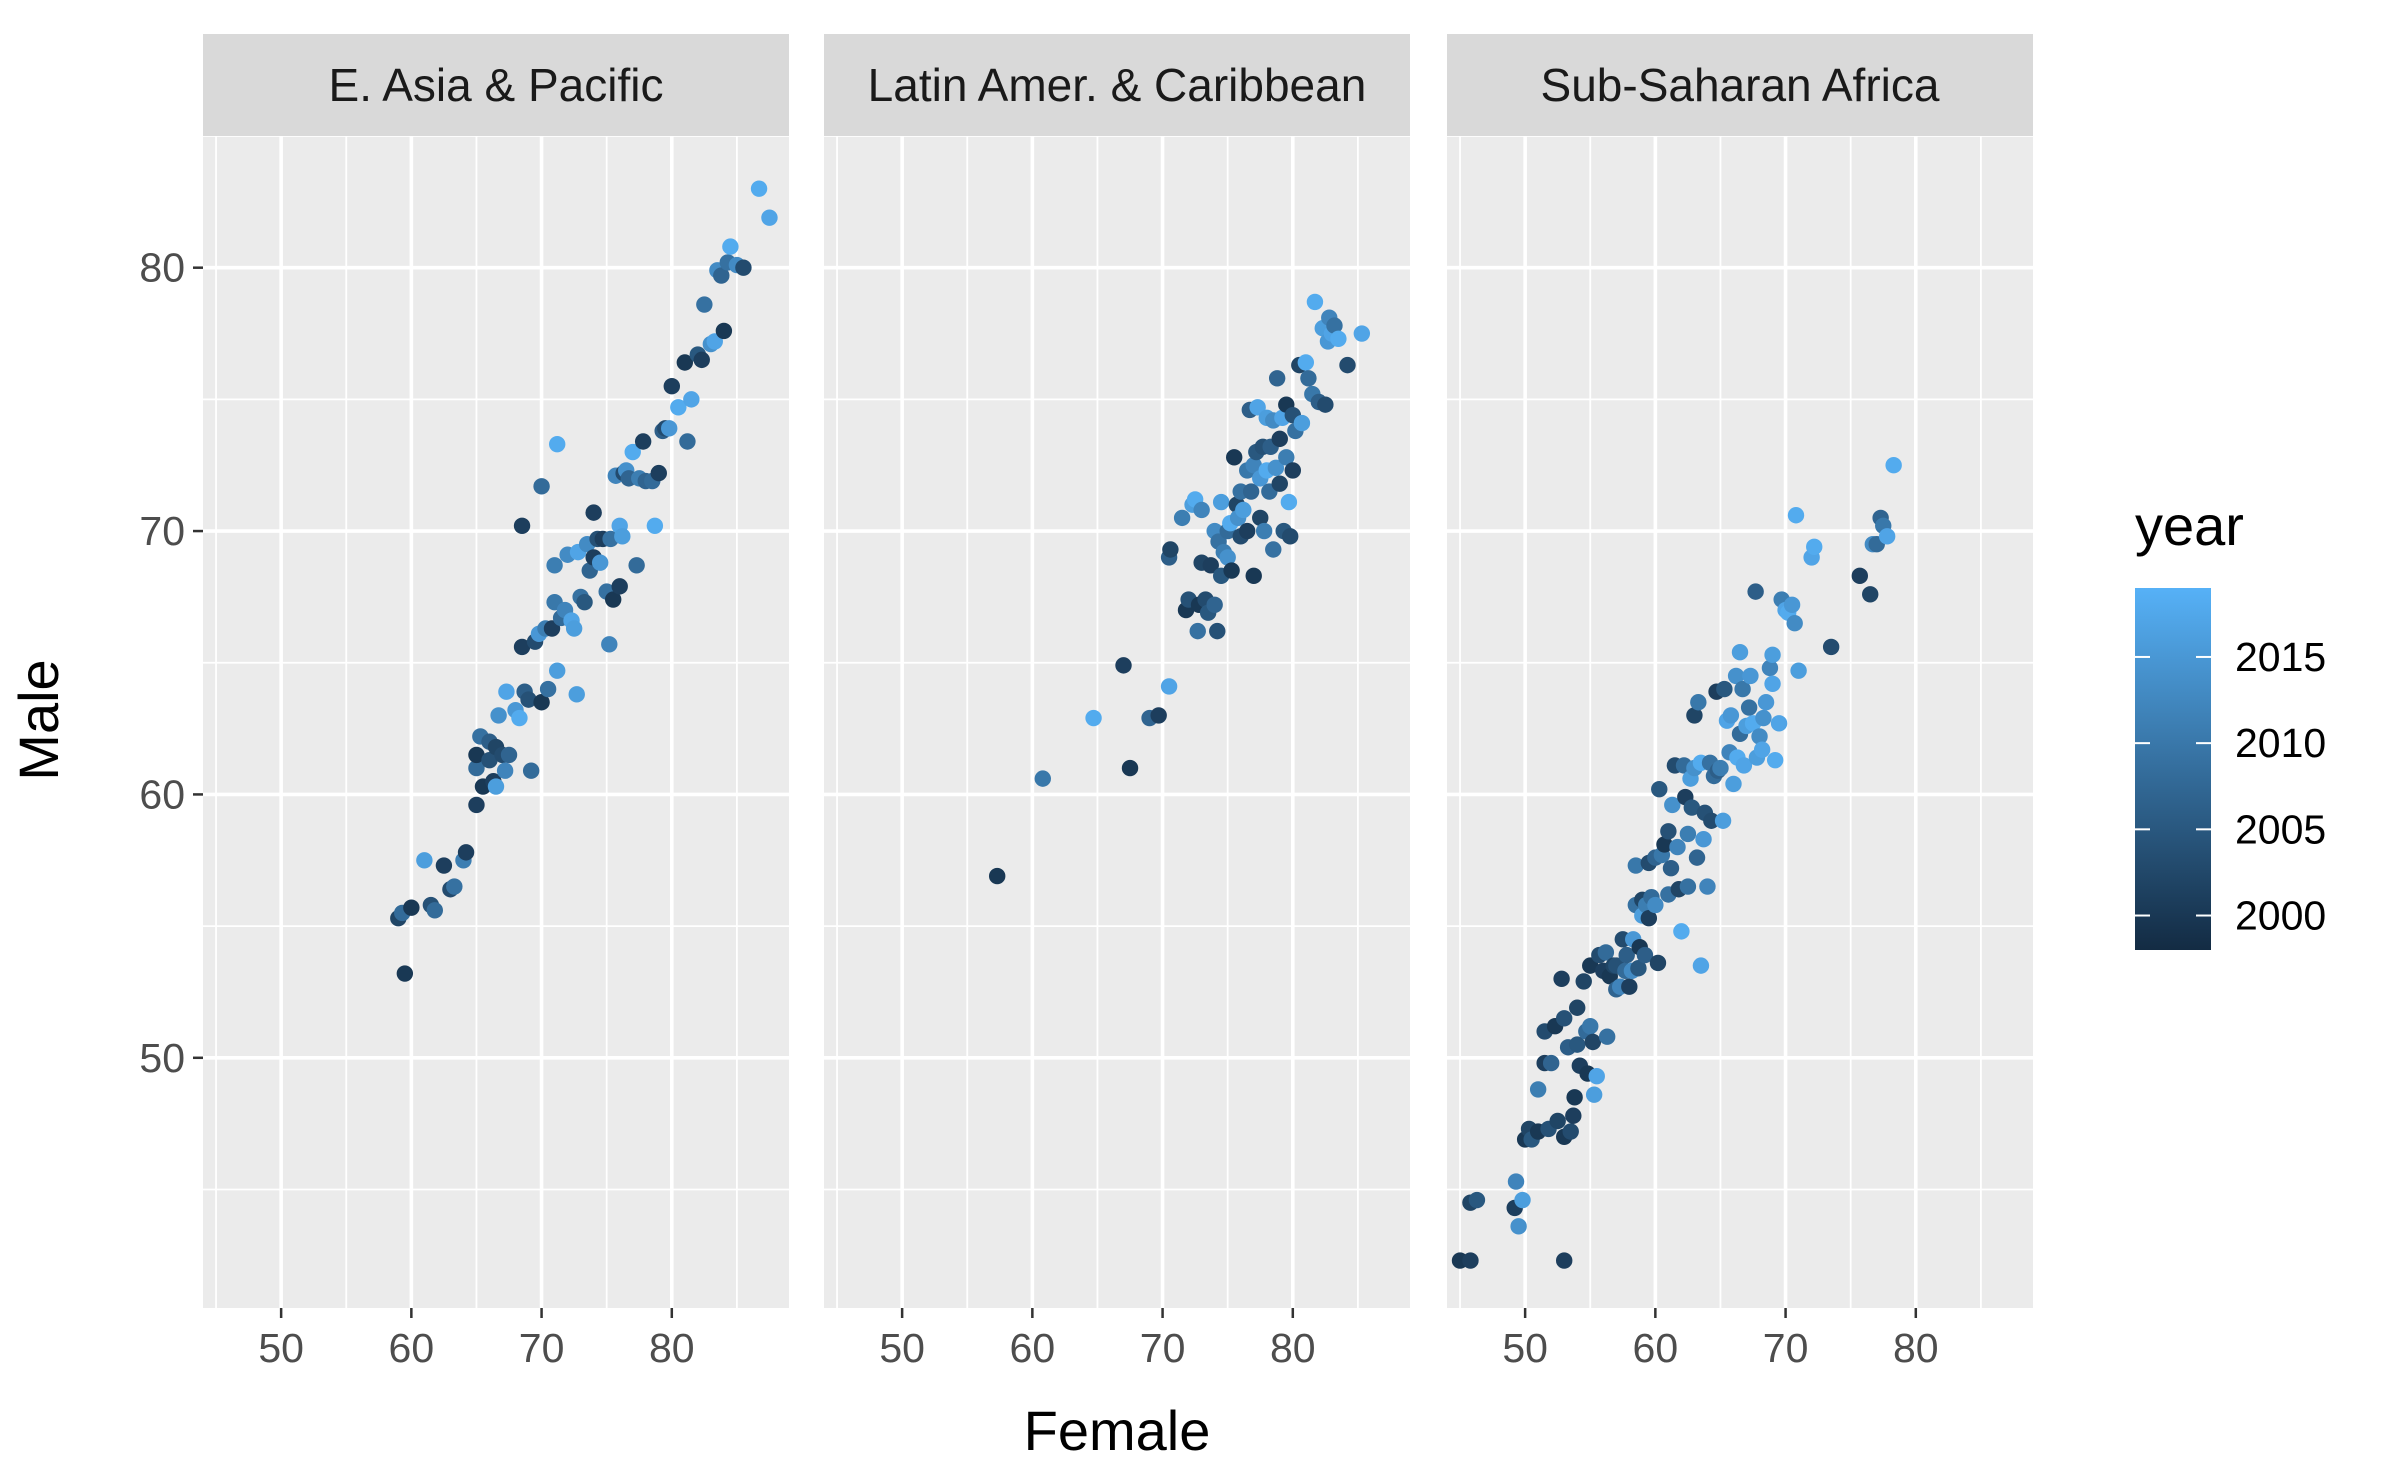 This screenshot has width=2400, height=1483. I want to click on x-tick-label: 50, so click(281, 1348).